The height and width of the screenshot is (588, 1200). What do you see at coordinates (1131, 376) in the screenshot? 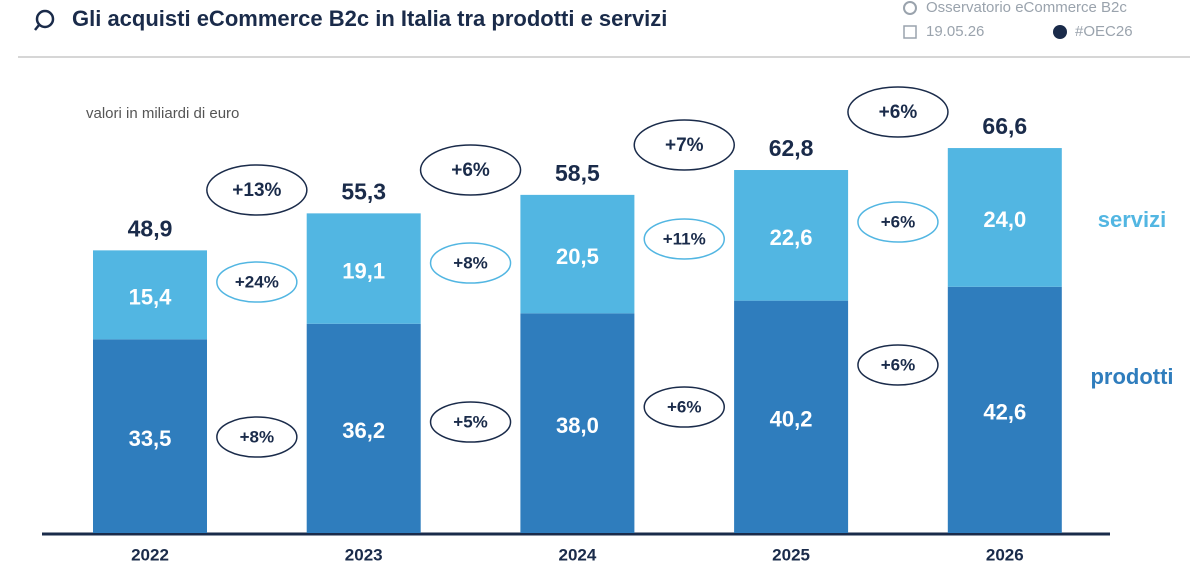
I see `legend-label: prodotti` at bounding box center [1131, 376].